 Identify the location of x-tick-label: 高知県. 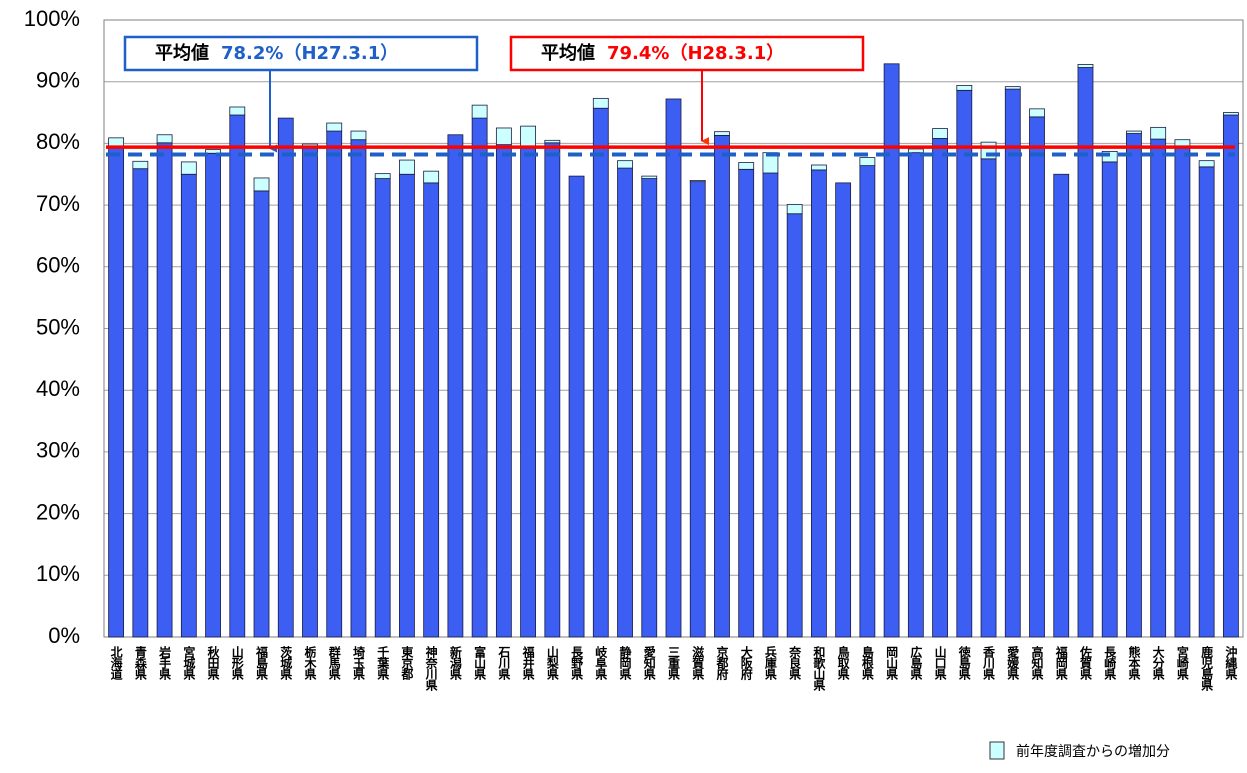
(1037, 663).